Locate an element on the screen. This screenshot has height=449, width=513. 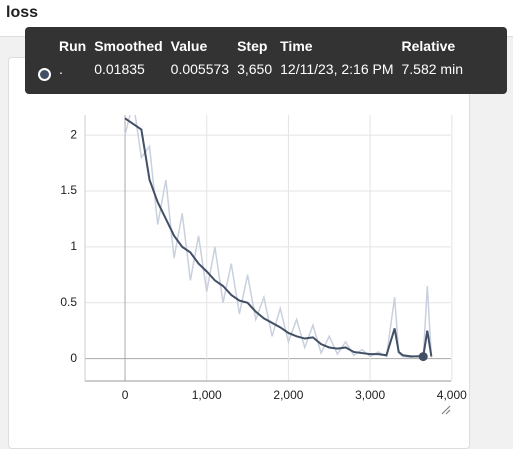
y-tick-label: 0.5 is located at coordinates (68, 302).